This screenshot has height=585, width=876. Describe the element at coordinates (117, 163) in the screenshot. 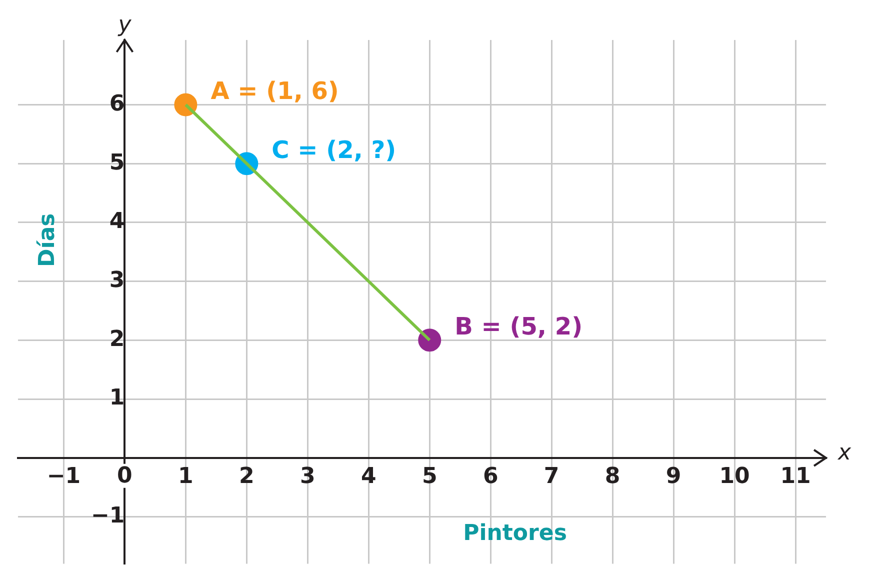

I see `y-tick-label: 5` at that location.